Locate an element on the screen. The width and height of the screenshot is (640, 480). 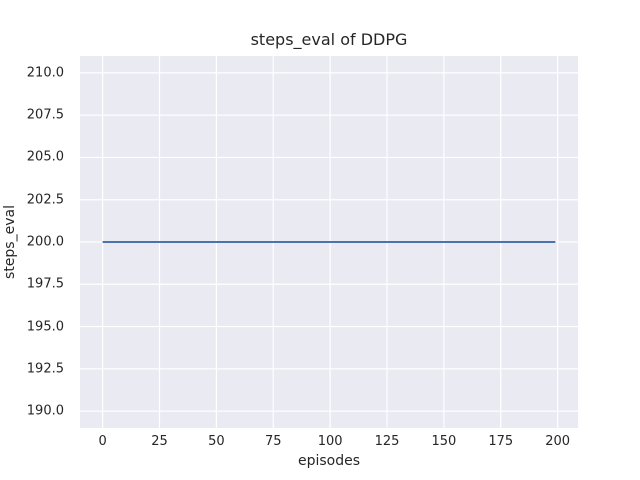
y-tick-label: 195.0 is located at coordinates (45, 327).